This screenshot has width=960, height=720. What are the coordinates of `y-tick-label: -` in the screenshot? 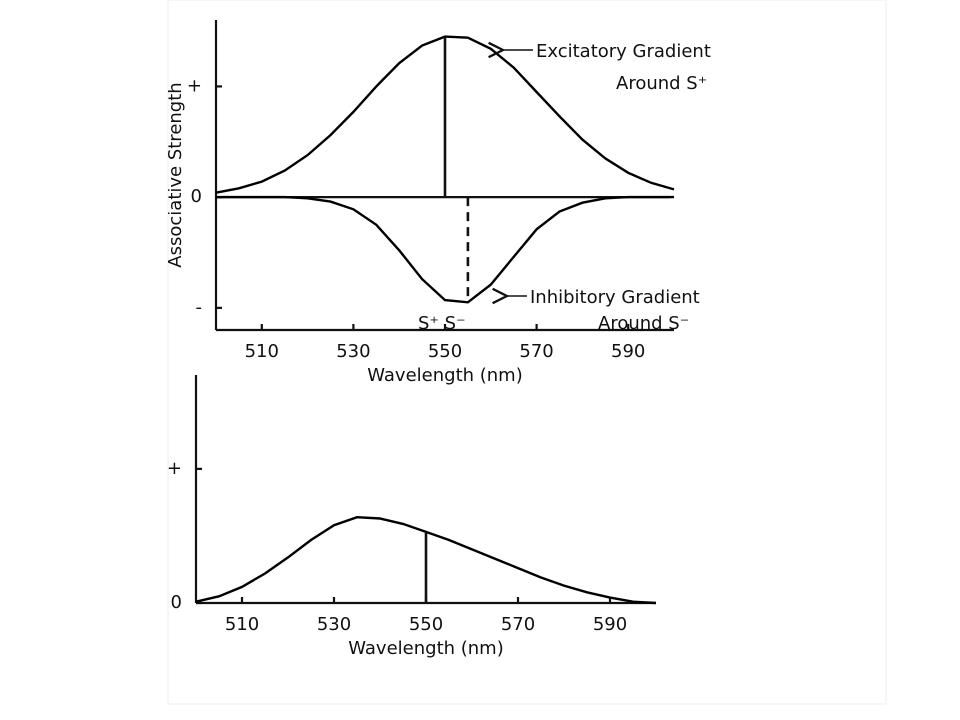 It's located at (199, 307).